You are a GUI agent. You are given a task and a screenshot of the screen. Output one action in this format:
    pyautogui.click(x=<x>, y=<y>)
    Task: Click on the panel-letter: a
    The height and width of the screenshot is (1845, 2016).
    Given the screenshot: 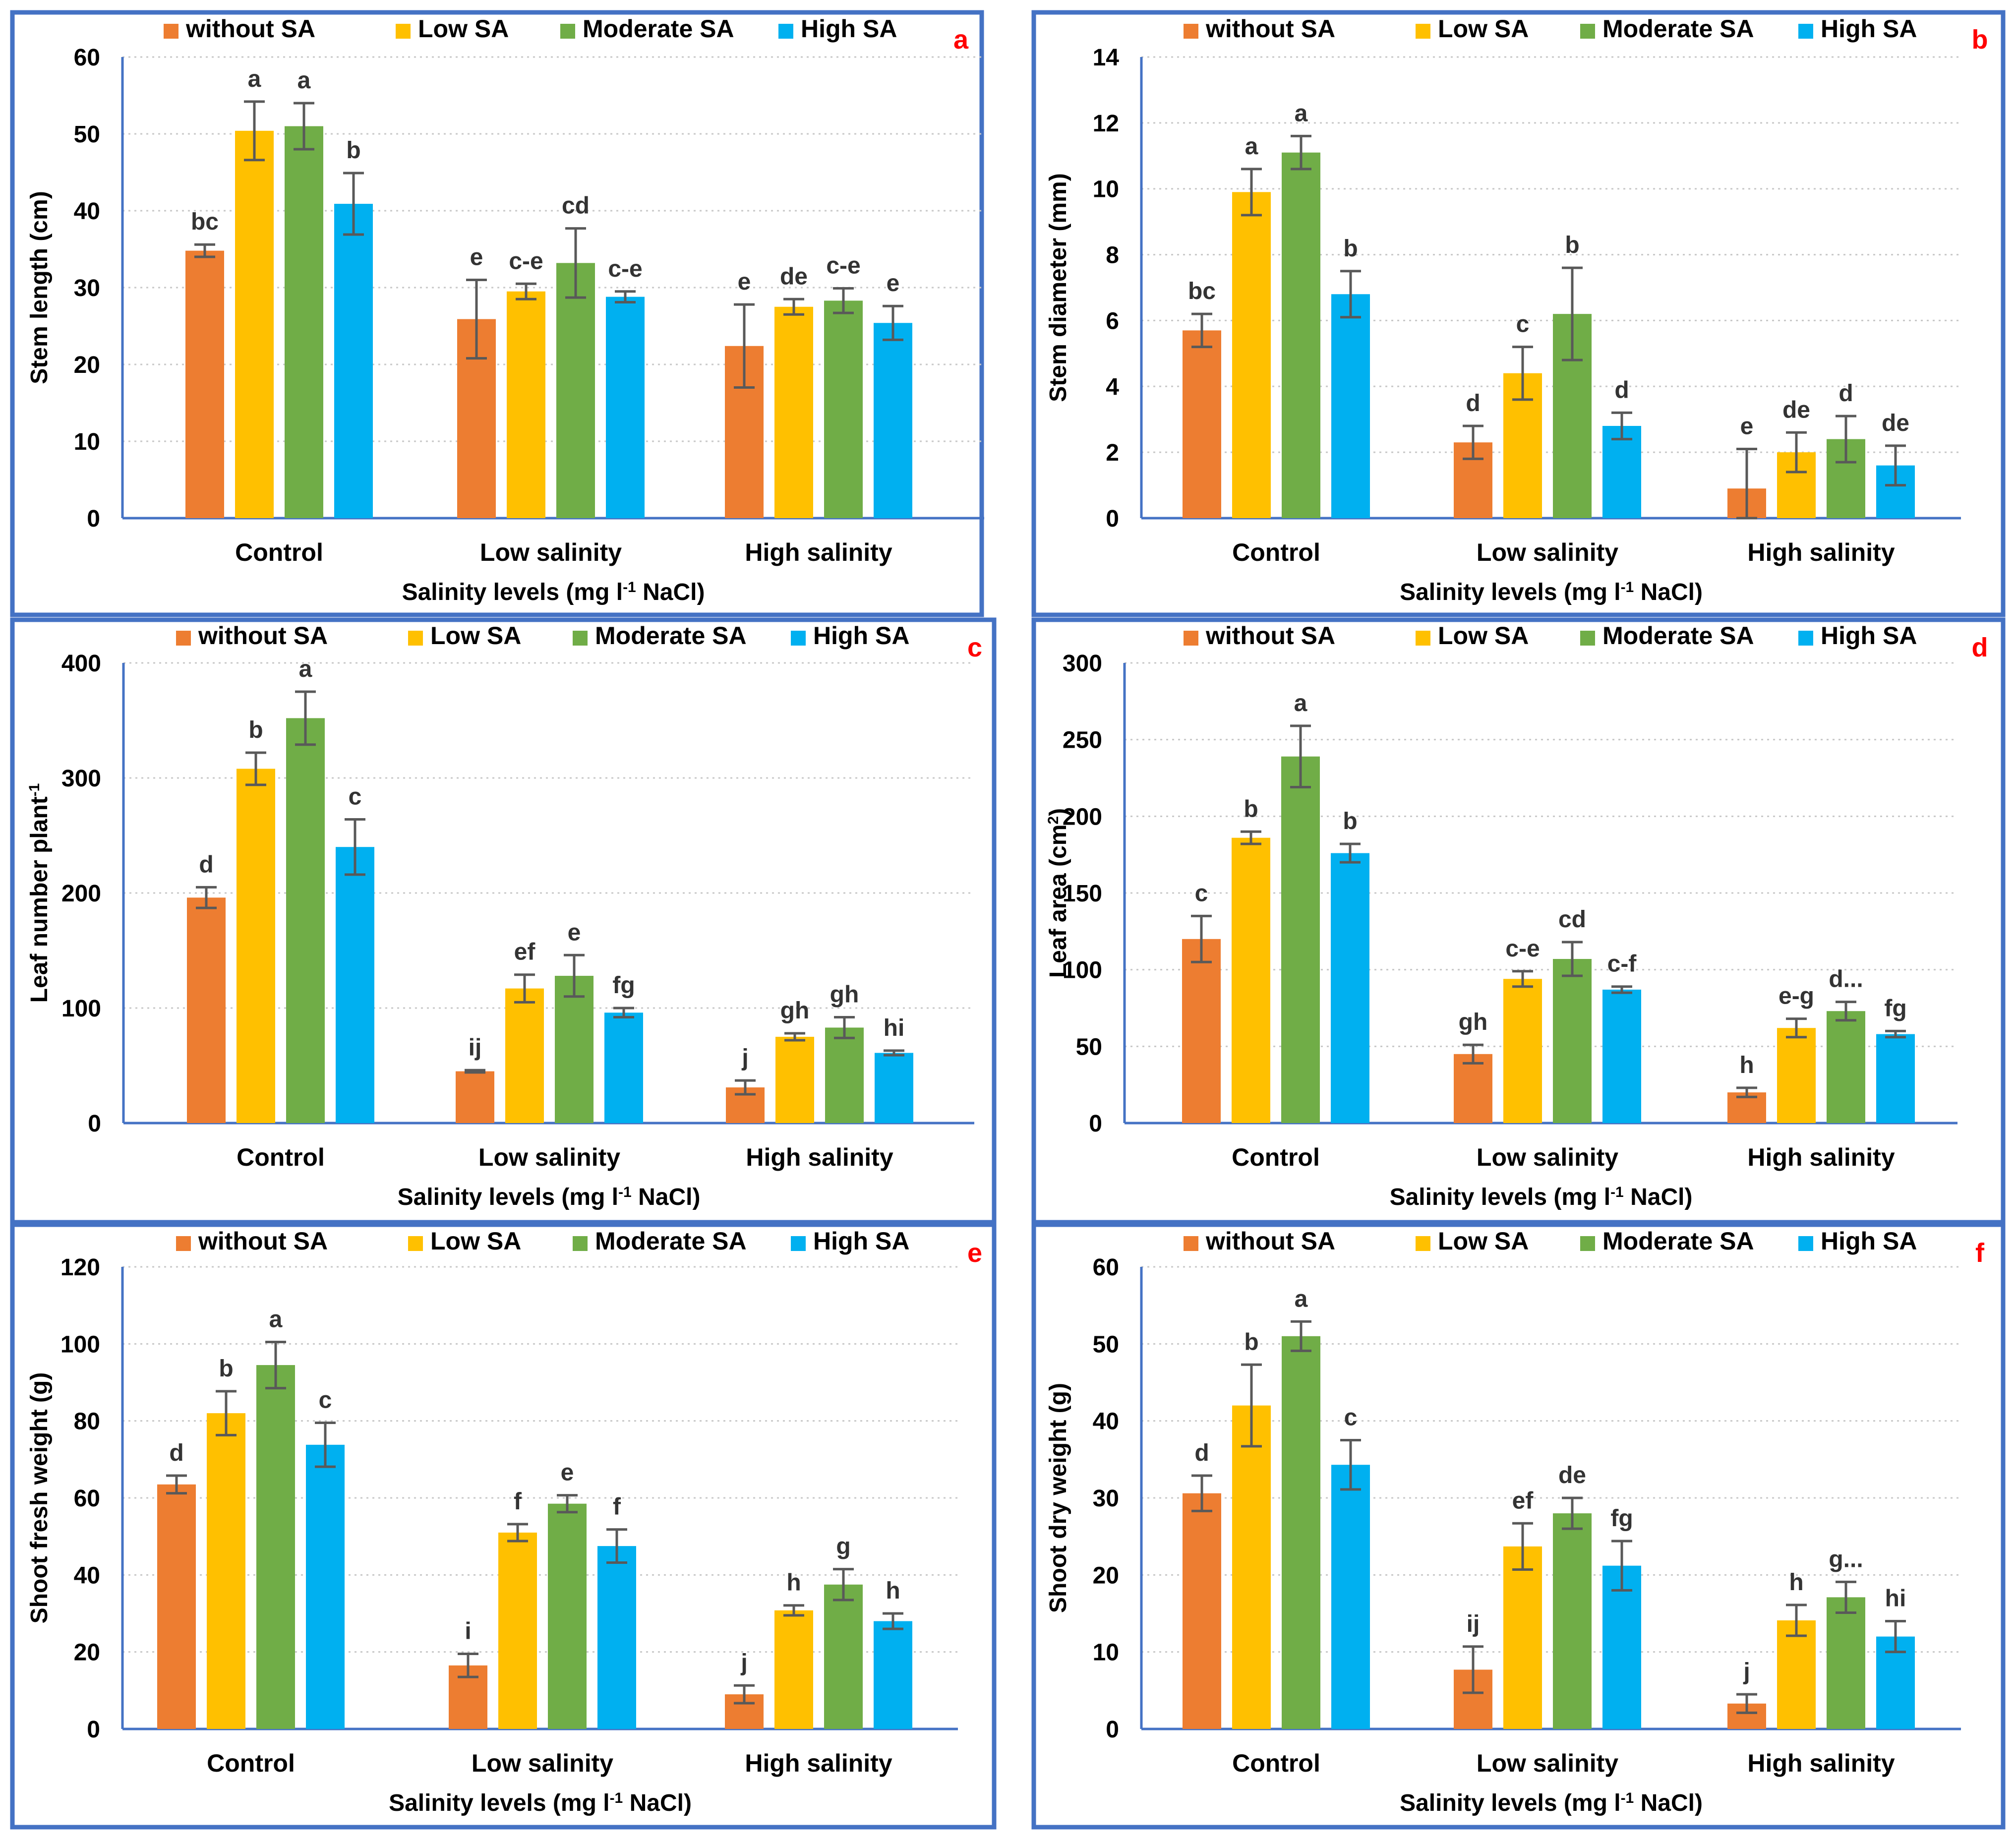 What is the action you would take?
    pyautogui.click(x=961, y=40)
    